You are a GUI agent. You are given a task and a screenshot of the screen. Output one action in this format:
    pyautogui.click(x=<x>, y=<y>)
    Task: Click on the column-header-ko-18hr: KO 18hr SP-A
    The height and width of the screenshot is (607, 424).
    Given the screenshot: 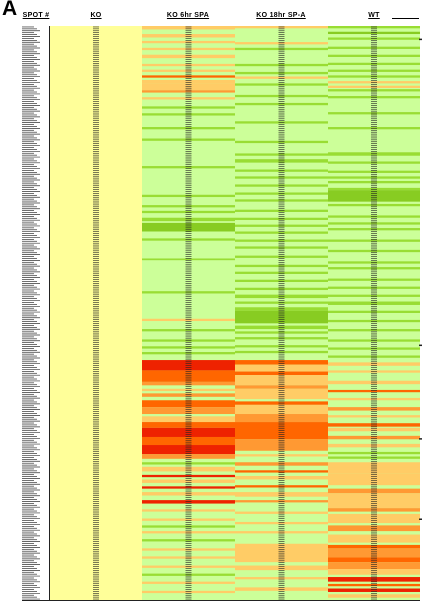 What is the action you would take?
    pyautogui.click(x=281, y=15)
    